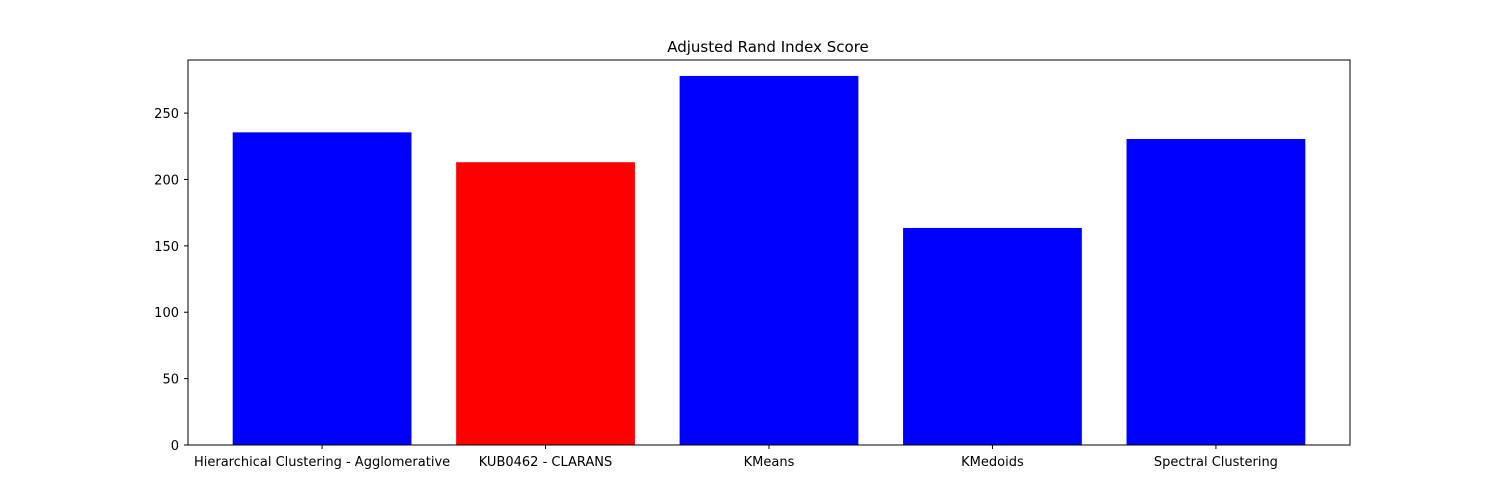 This screenshot has width=1500, height=500. Describe the element at coordinates (166, 180) in the screenshot. I see `y-tick-label-4: 200` at that location.